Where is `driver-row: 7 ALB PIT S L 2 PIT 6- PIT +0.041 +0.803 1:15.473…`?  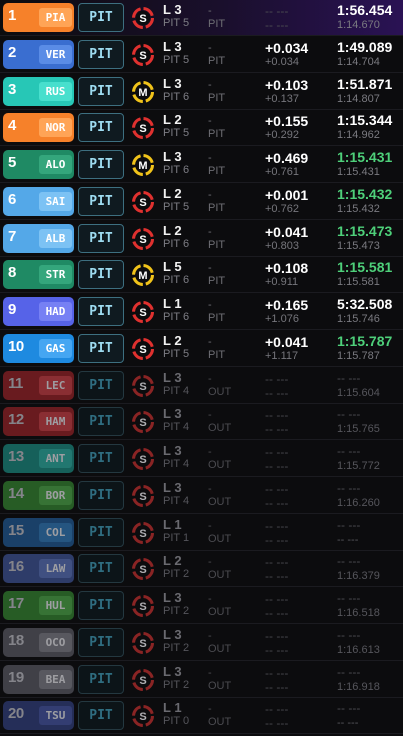
driver-row: 7 ALB PIT S L 2 PIT 6- PIT +0.041 +0.803 1:15.473… is located at coordinates (201, 239).